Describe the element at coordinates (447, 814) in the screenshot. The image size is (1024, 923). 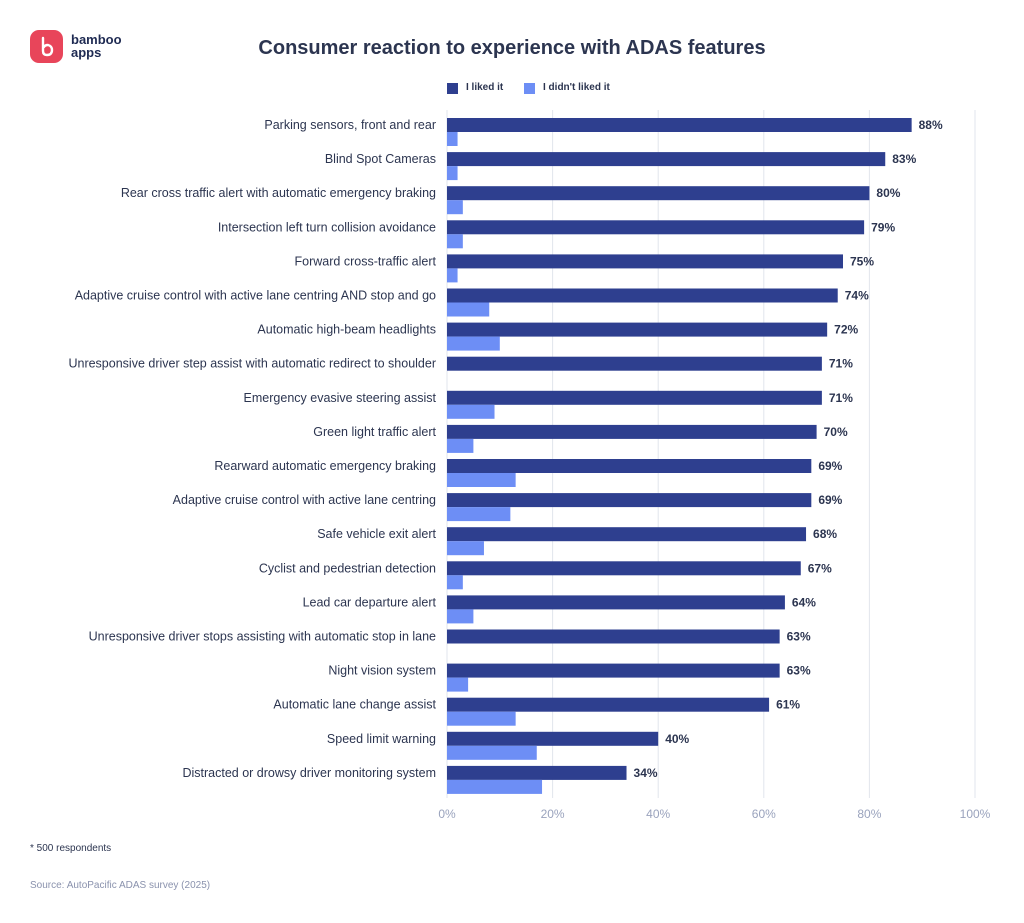
I see `x-tick-label-0: 0%` at that location.